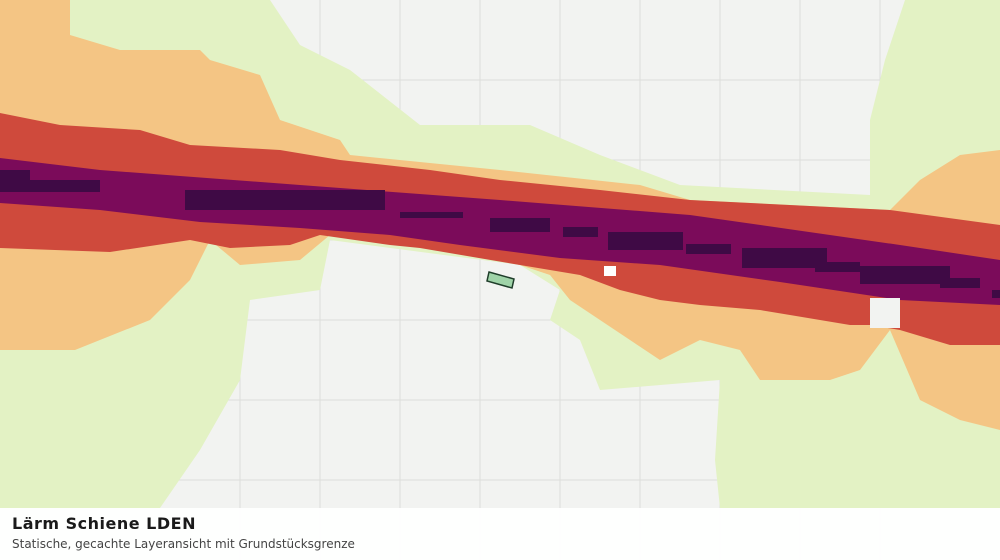 The width and height of the screenshot is (1000, 560). What do you see at coordinates (104, 523) in the screenshot?
I see `layer-title: Lärm Schiene LDEN` at bounding box center [104, 523].